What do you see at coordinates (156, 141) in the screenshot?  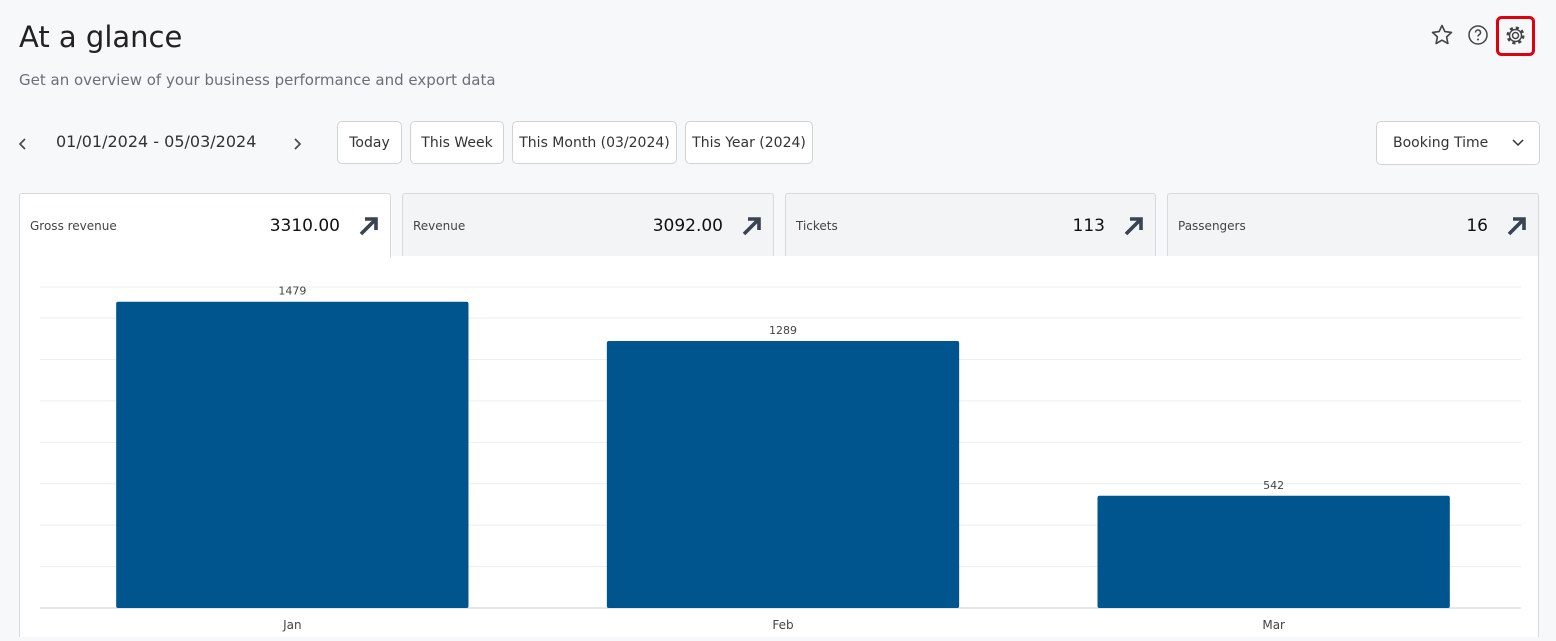 I see `date-range: 01/01/2024 - 05/03/2024` at bounding box center [156, 141].